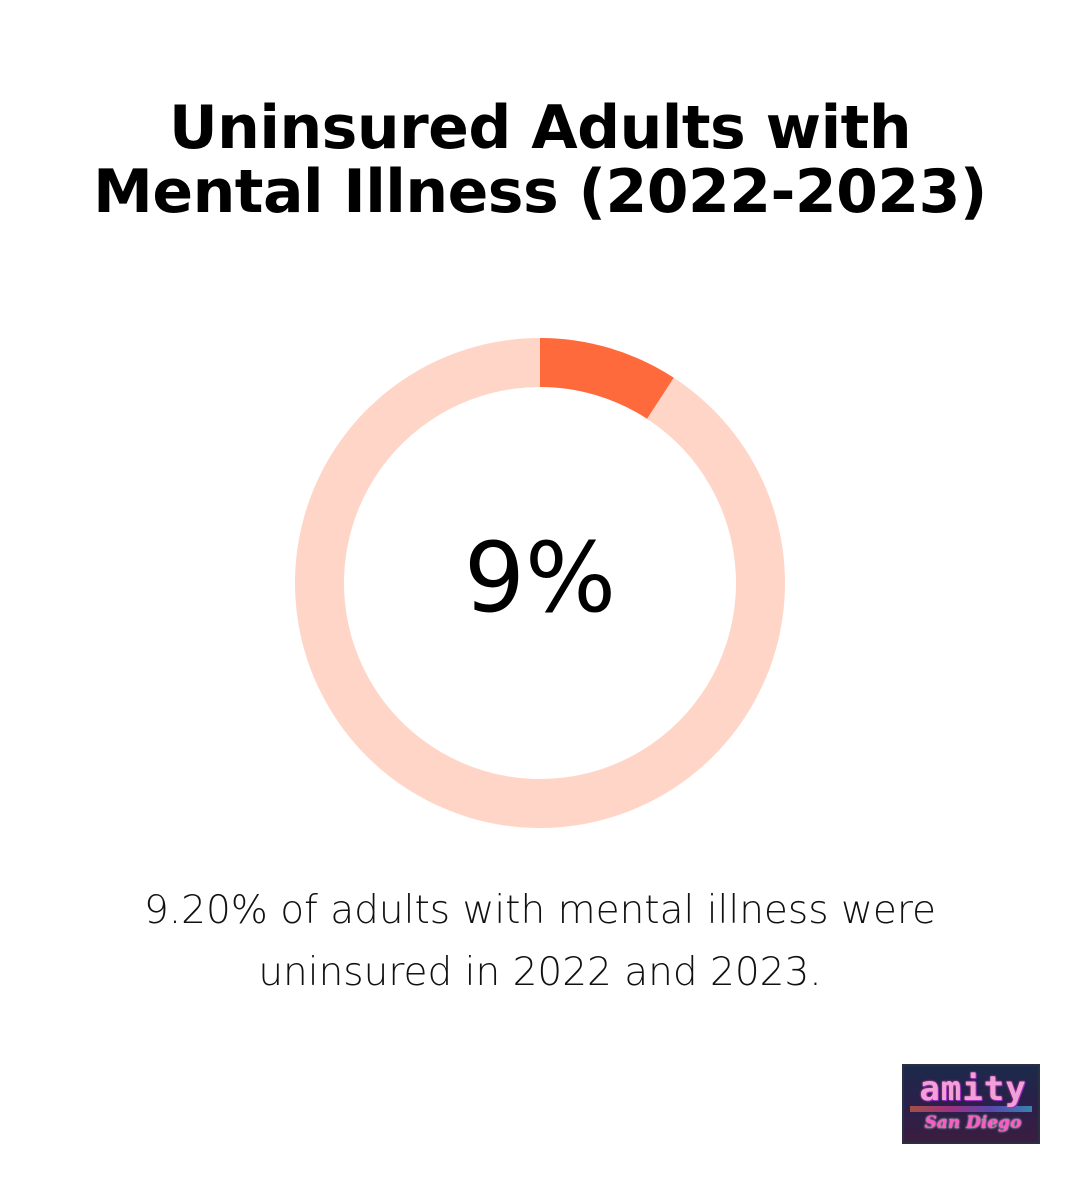  Describe the element at coordinates (540, 128) in the screenshot. I see `chart-title-line-1: Uninsured Adults with` at that location.